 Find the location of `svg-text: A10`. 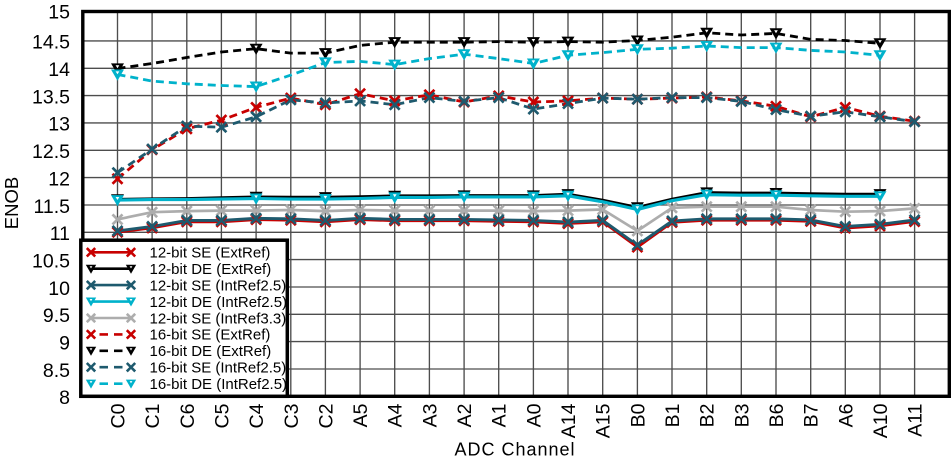

svg-text: A10 is located at coordinates (881, 420).